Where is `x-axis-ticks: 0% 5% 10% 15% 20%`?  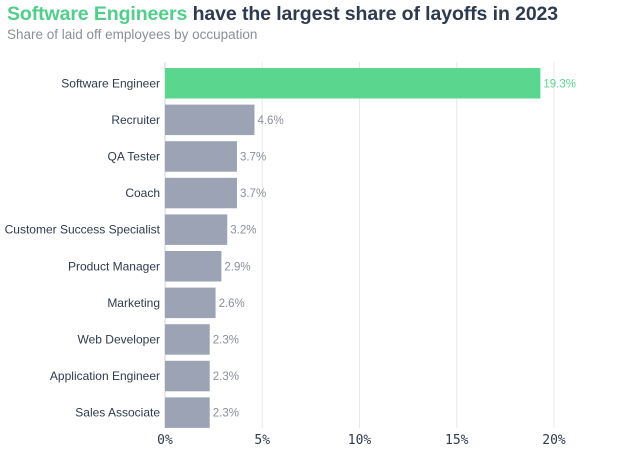
x-axis-ticks: 0% 5% 10% 15% 20% is located at coordinates (361, 440).